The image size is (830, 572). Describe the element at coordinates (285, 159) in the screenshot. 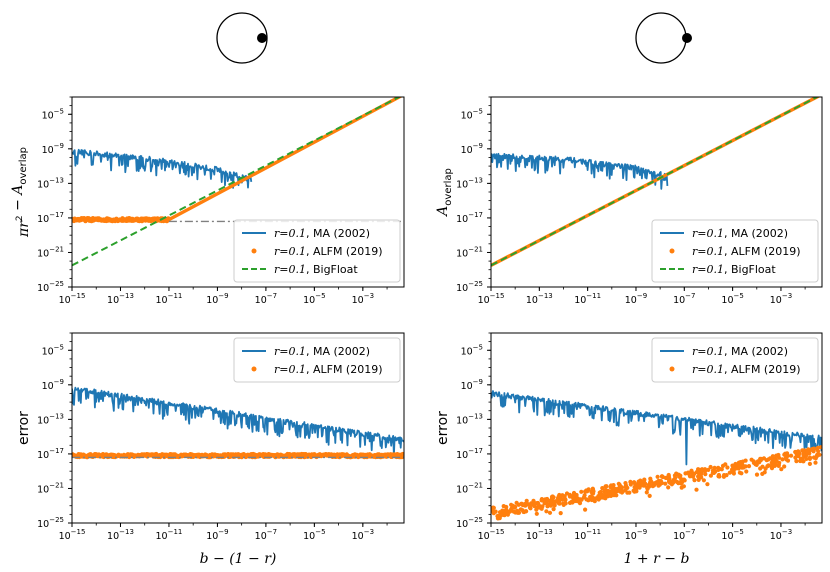

I see `series-true-area` at that location.